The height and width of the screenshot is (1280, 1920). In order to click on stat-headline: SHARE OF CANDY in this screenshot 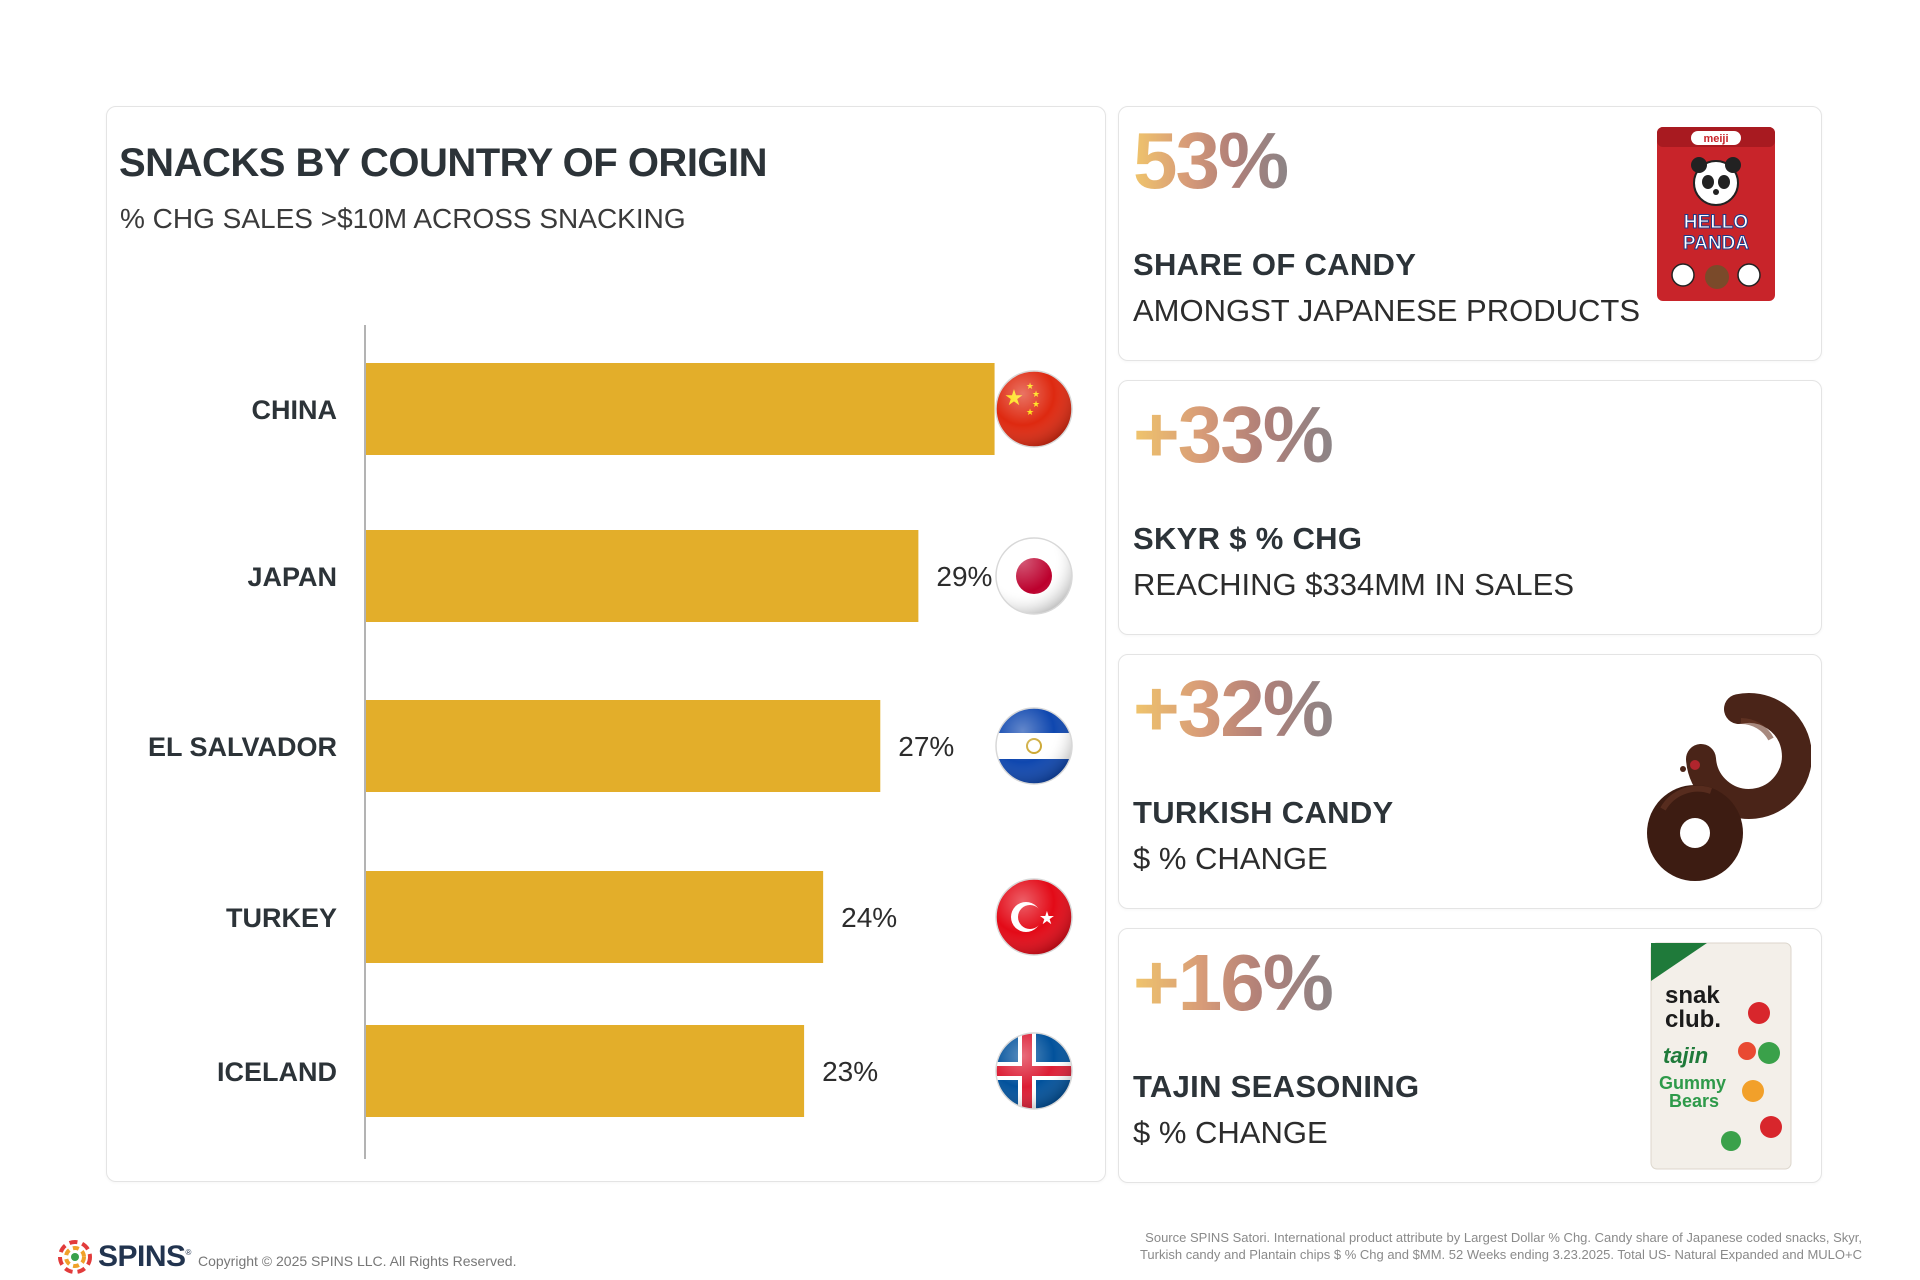, I will do `click(1275, 264)`.